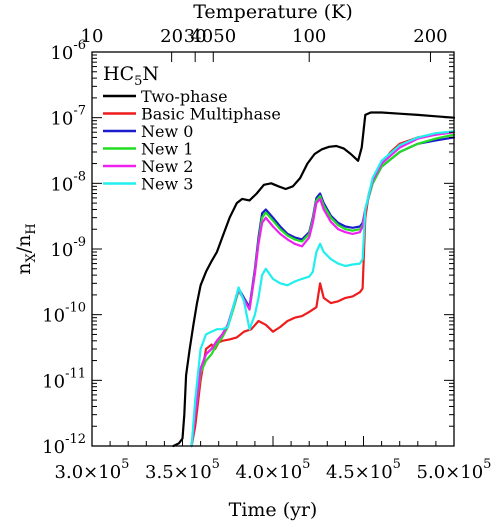 The height and width of the screenshot is (525, 491). Describe the element at coordinates (31, 228) in the screenshot. I see `y-axis-label-sub2: H` at that location.